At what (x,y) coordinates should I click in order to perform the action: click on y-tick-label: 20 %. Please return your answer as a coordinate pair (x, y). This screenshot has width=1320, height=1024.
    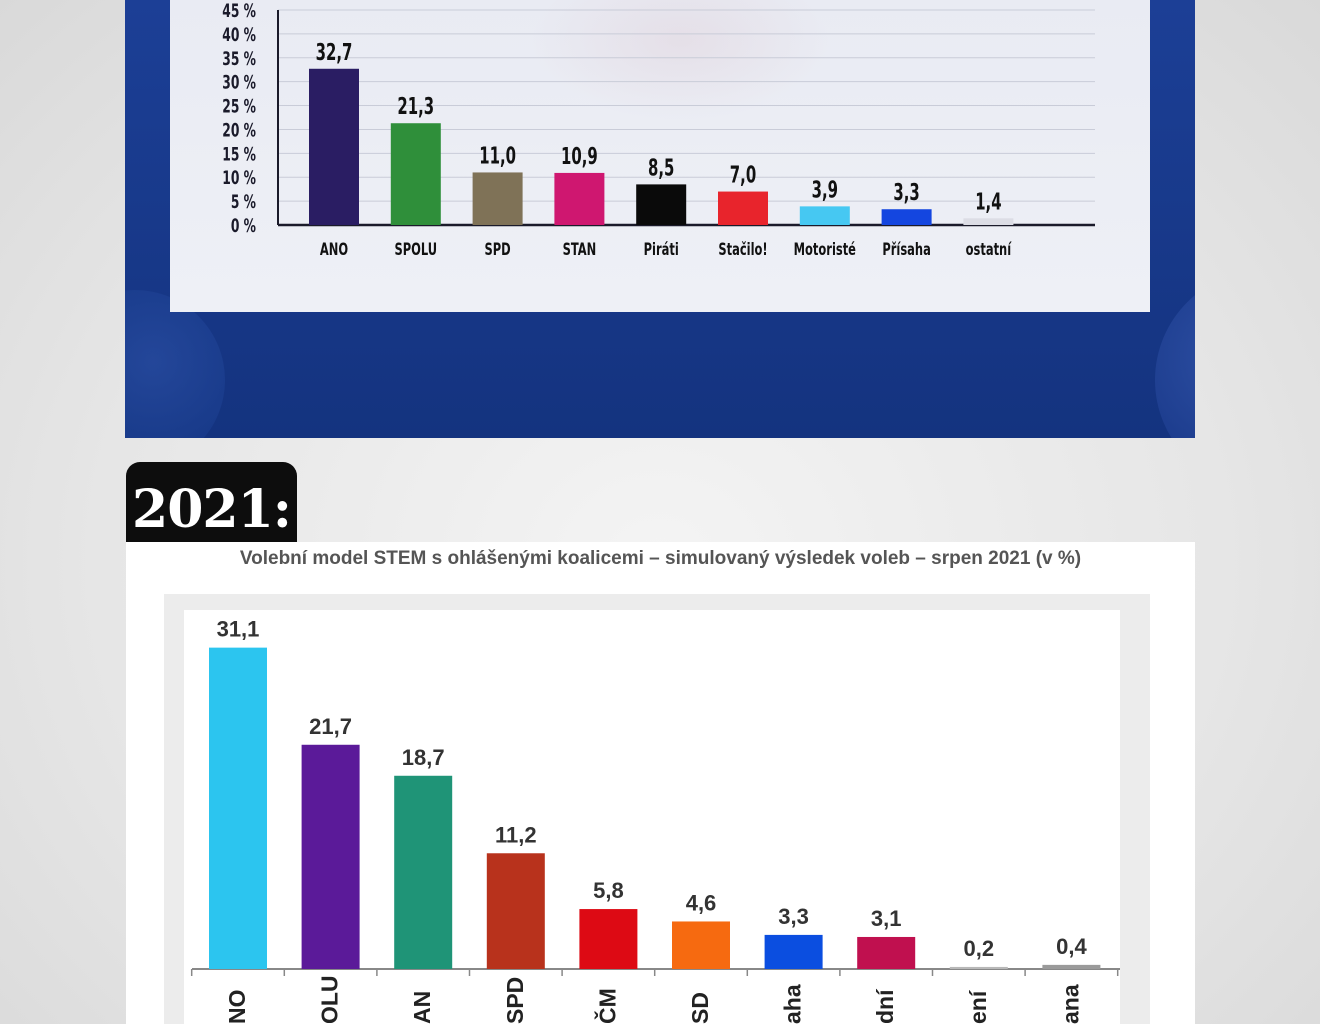
    Looking at the image, I should click on (239, 130).